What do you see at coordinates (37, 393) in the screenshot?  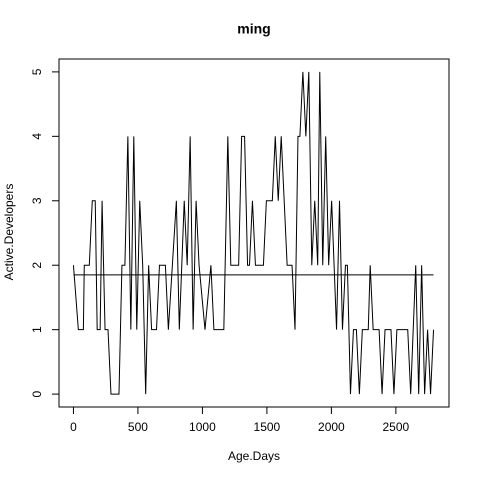 I see `y-tick-label: 0` at bounding box center [37, 393].